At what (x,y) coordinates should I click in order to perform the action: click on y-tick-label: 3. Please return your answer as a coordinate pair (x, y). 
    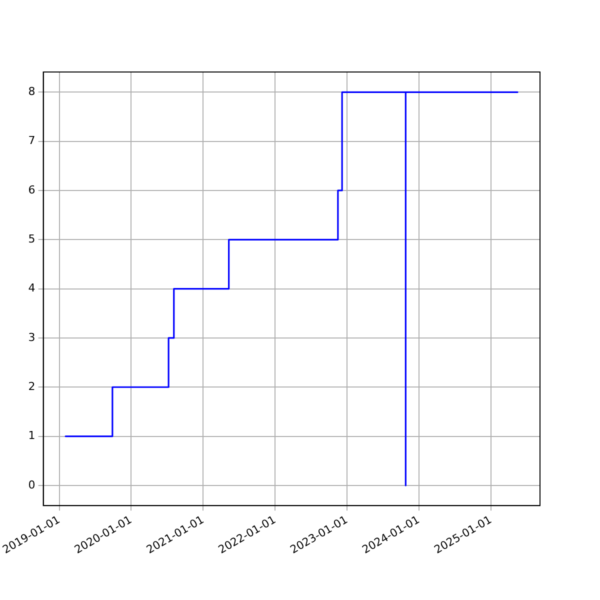
    Looking at the image, I should click on (32, 337).